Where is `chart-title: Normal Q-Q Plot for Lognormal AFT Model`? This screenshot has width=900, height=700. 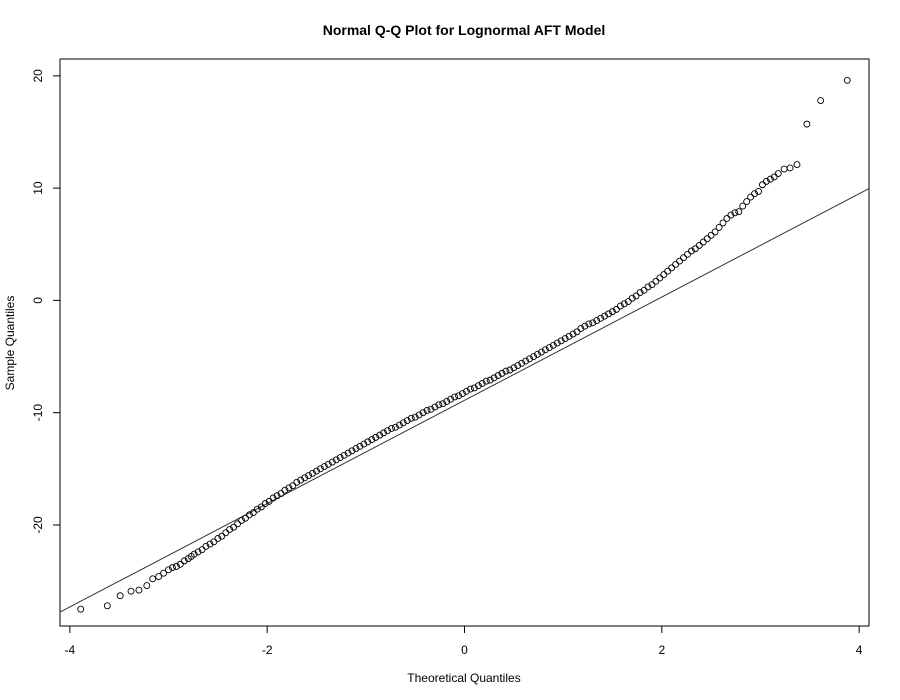
chart-title: Normal Q-Q Plot for Lognormal AFT Model is located at coordinates (464, 30).